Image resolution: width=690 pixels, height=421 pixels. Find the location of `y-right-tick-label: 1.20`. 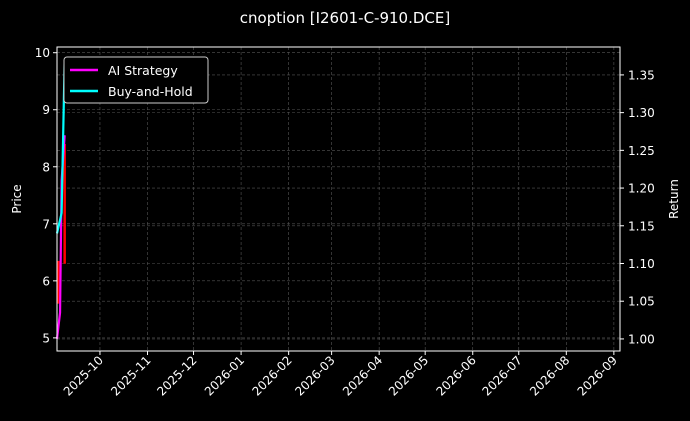

y-right-tick-label: 1.20 is located at coordinates (641, 189).